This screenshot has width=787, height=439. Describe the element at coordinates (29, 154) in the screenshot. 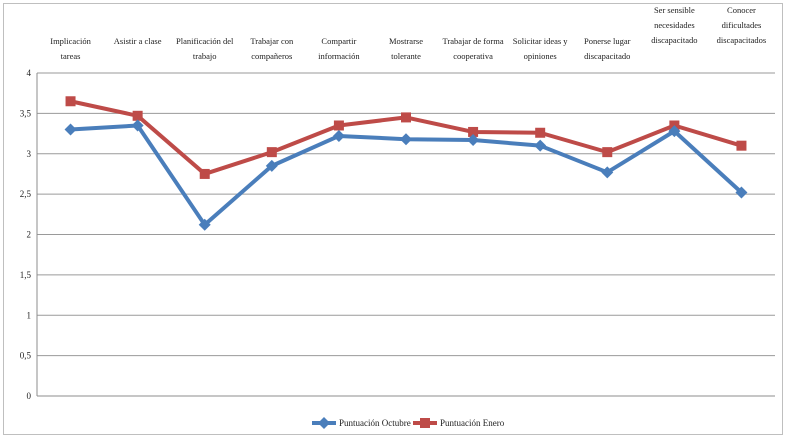

I see `y-tick-label: 3` at that location.